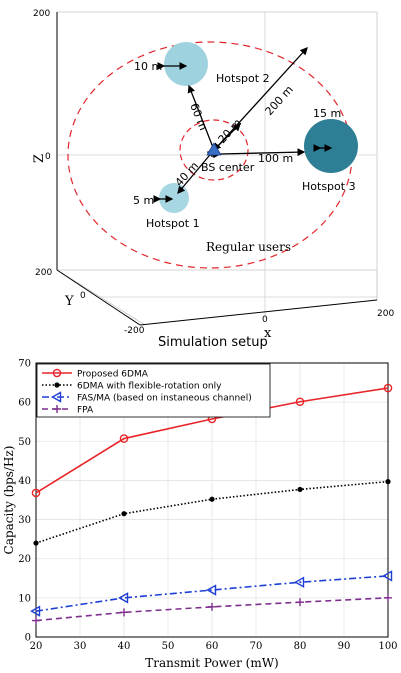  Describe the element at coordinates (344, 646) in the screenshot. I see `x-tick-label: 90` at that location.